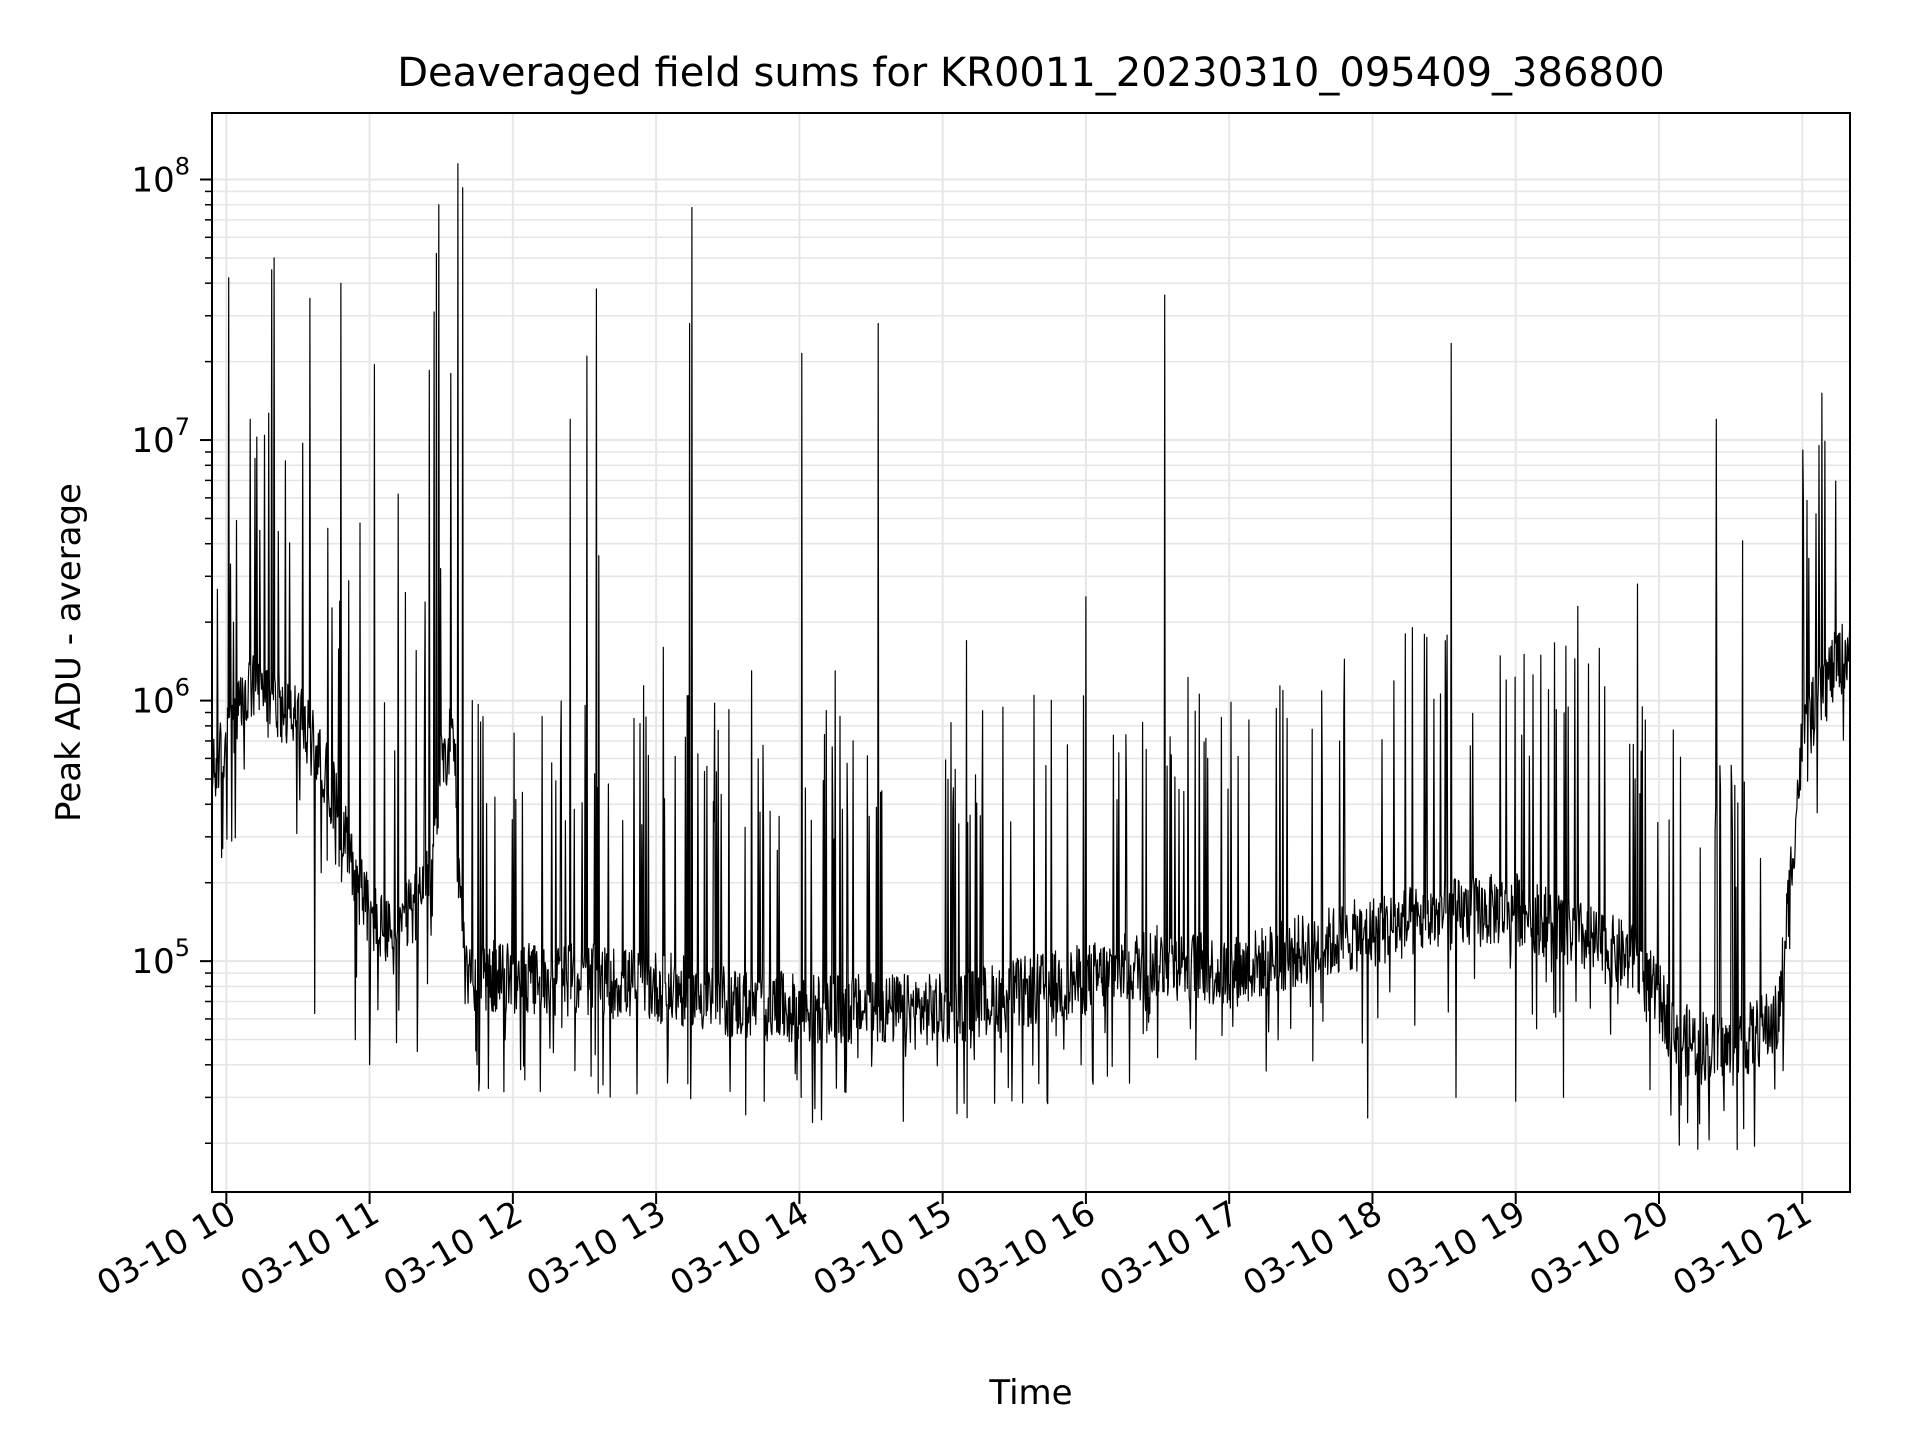 This screenshot has height=1440, width=1920. I want to click on y-tick-label: 10⁵, so click(160, 958).